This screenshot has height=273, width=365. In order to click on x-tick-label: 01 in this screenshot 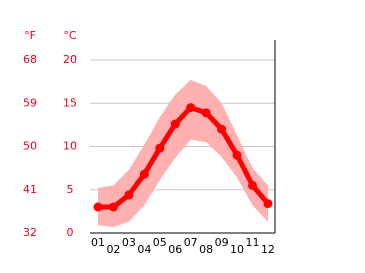, I will do `click(98, 242)`.